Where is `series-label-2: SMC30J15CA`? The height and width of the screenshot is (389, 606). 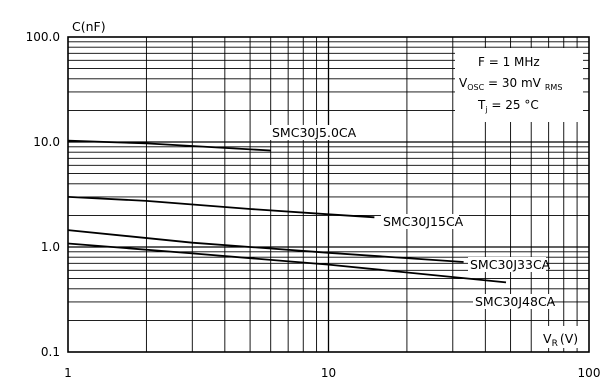 series-label-2: SMC30J15CA is located at coordinates (423, 221).